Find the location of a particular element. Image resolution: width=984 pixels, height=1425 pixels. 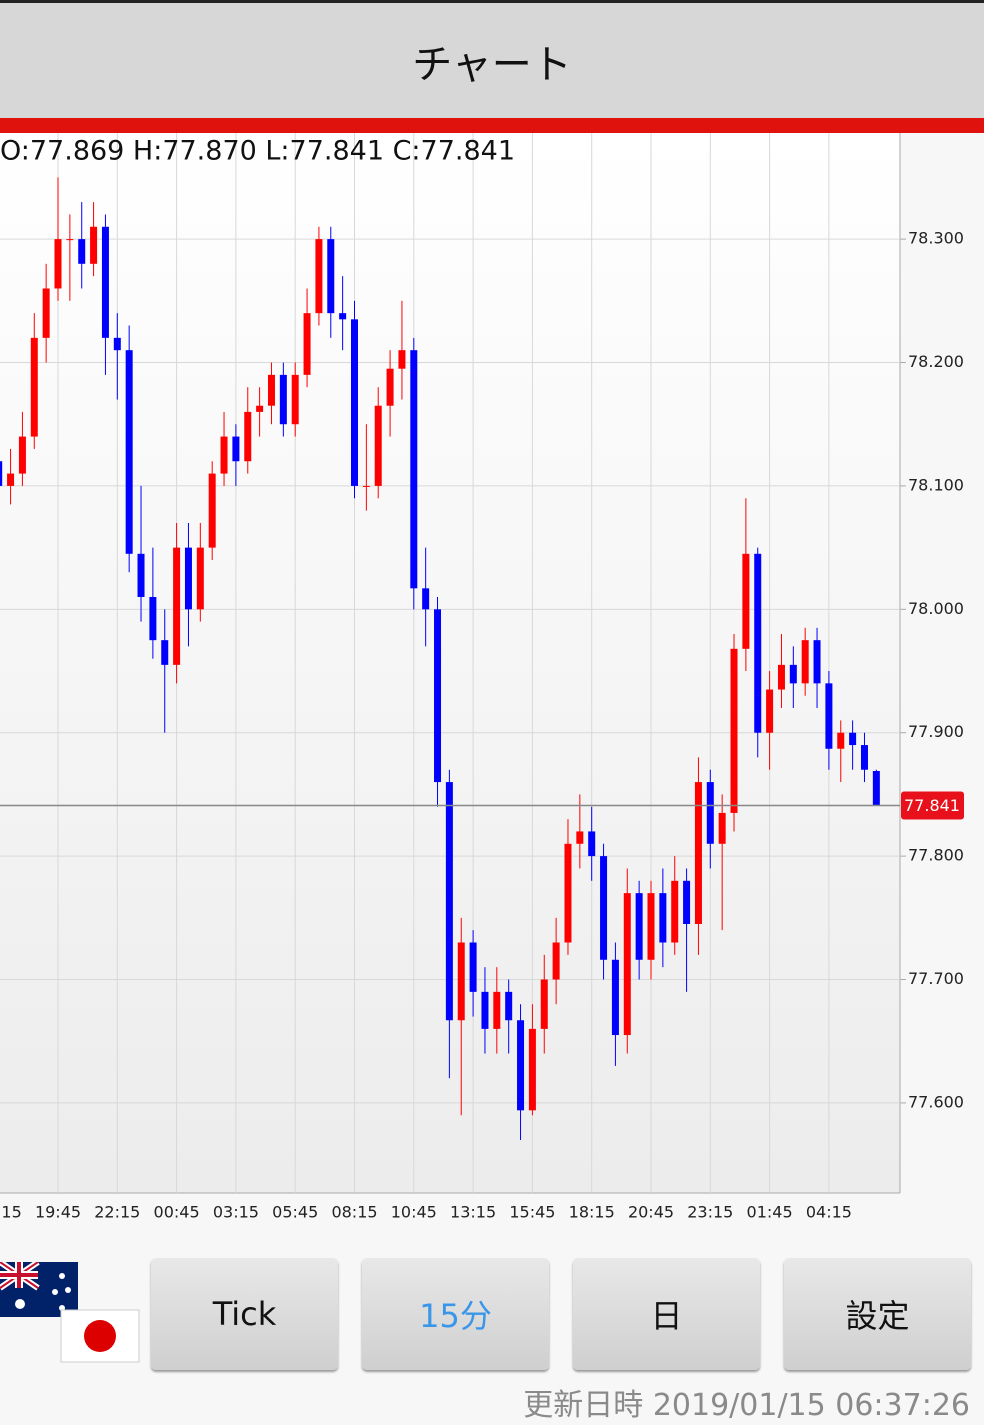

x-tick-label: 01:45 is located at coordinates (770, 1212).